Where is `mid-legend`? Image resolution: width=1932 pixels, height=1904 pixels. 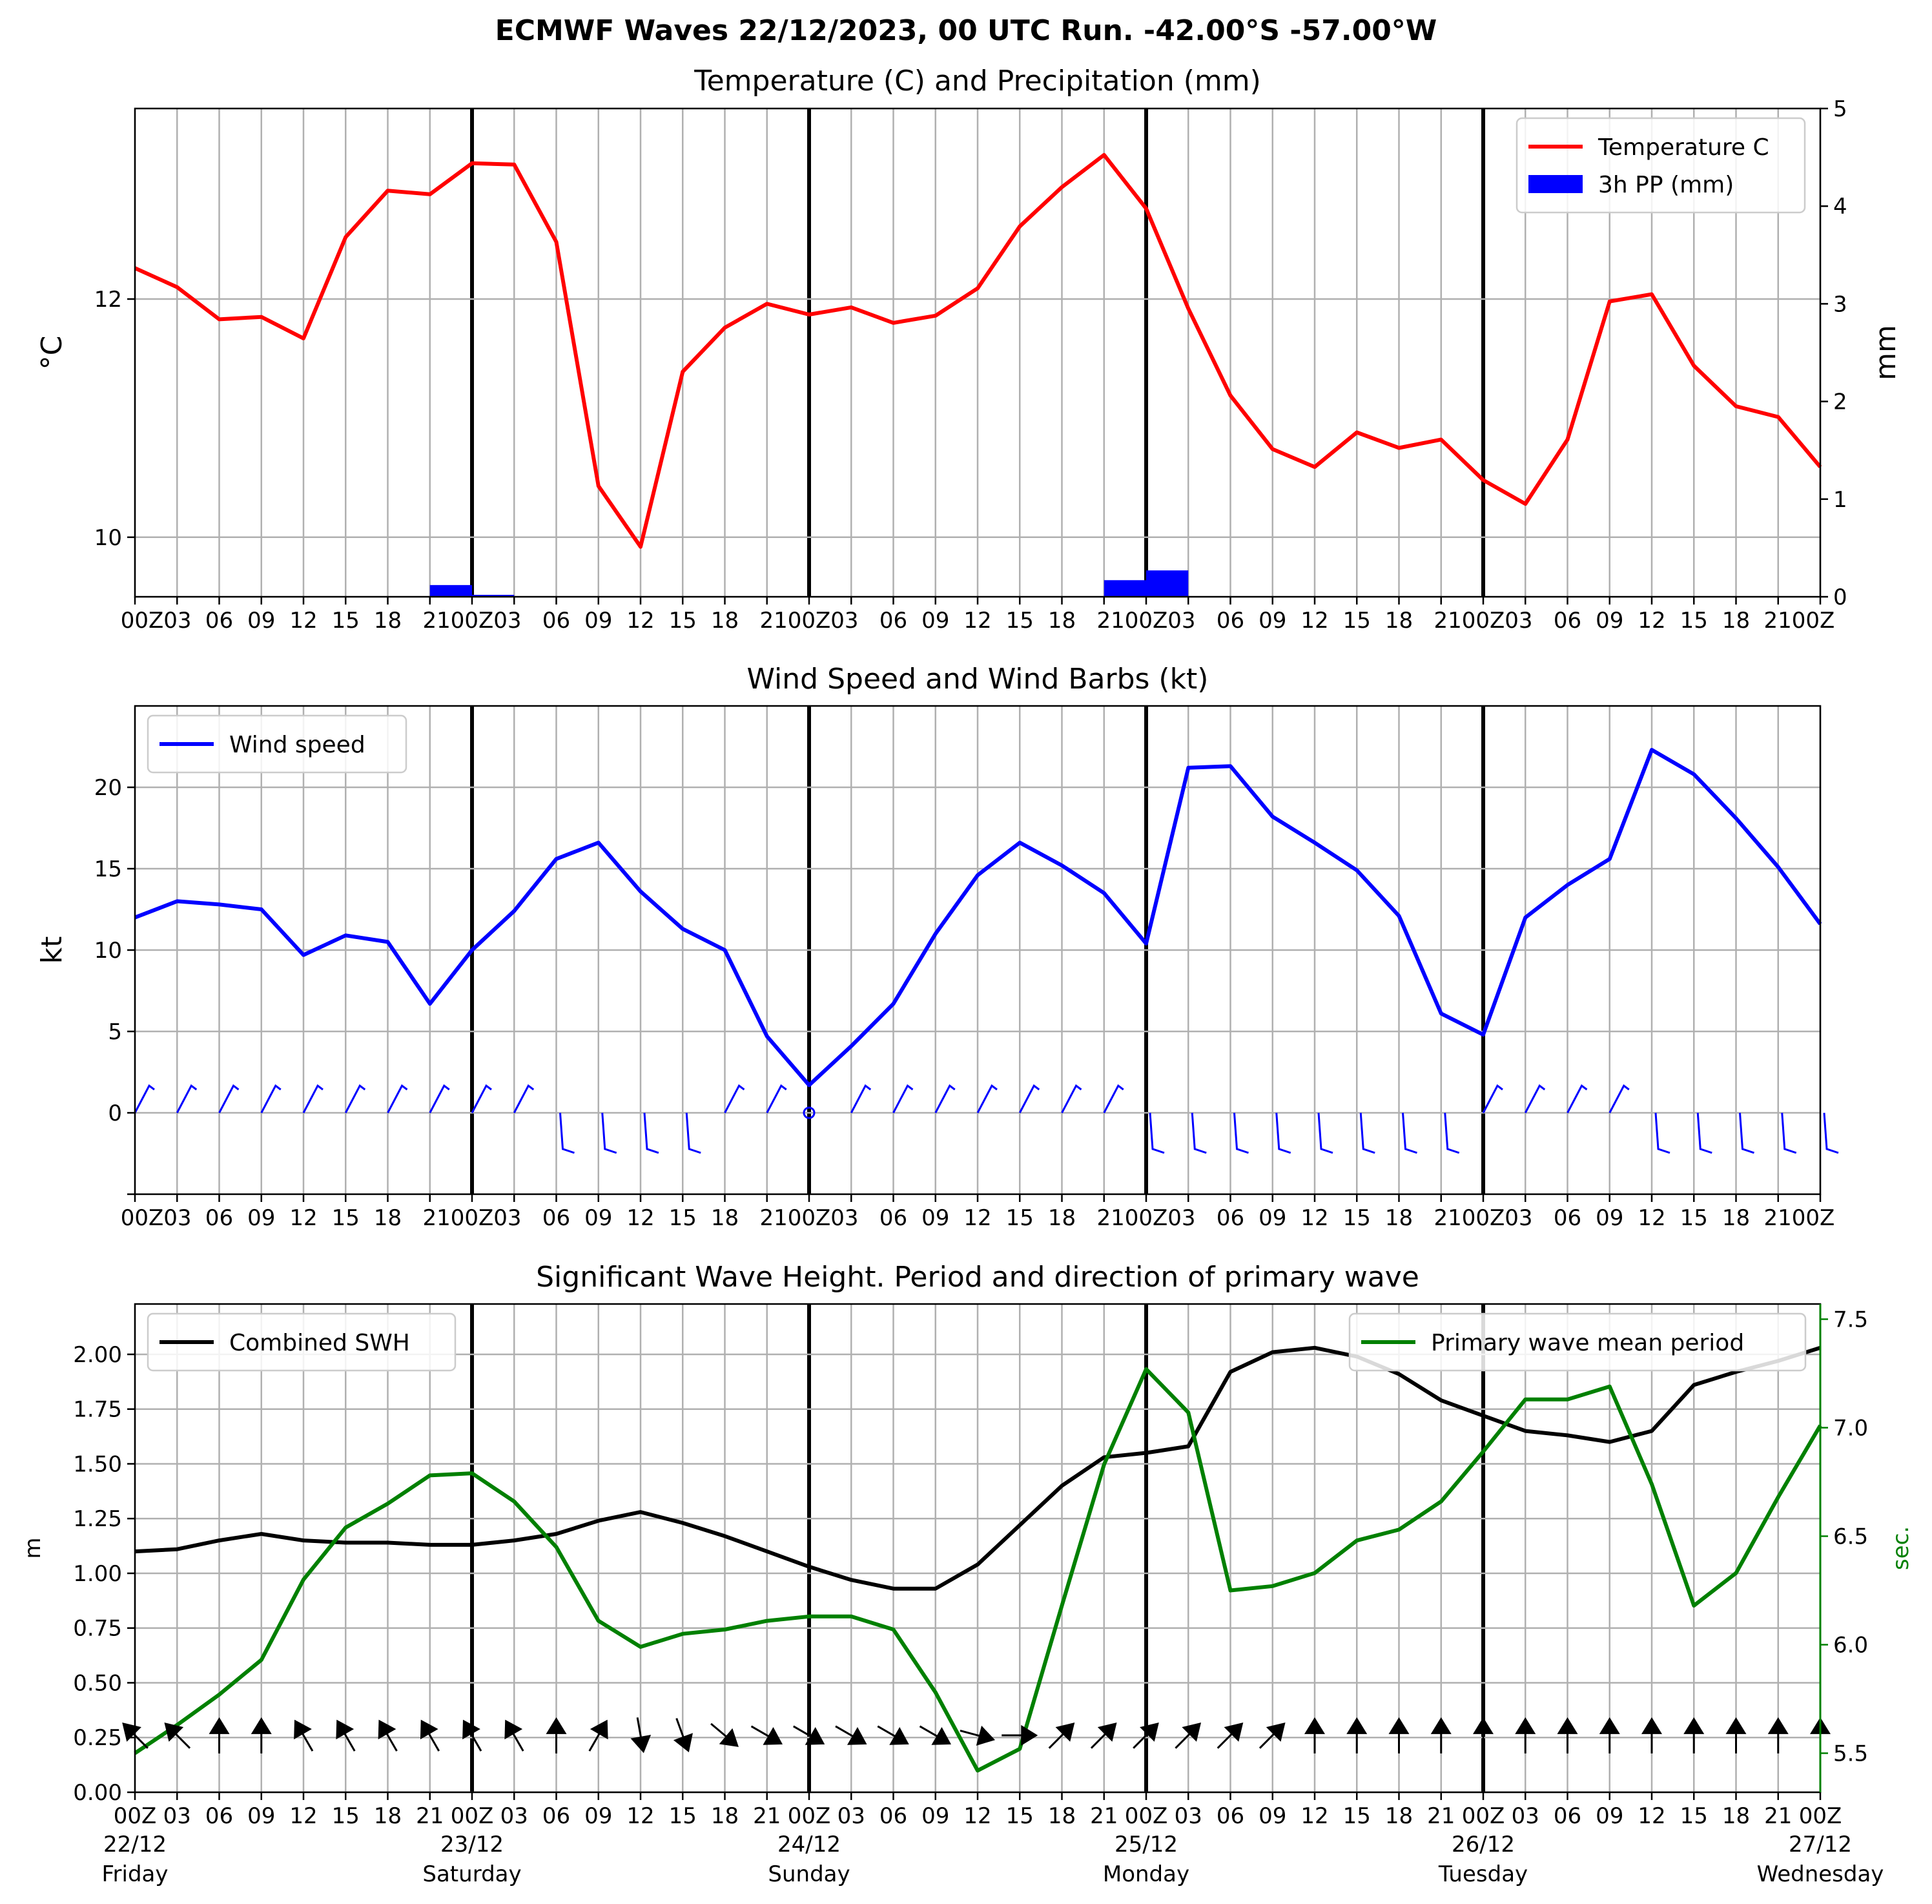 mid-legend is located at coordinates (277, 744).